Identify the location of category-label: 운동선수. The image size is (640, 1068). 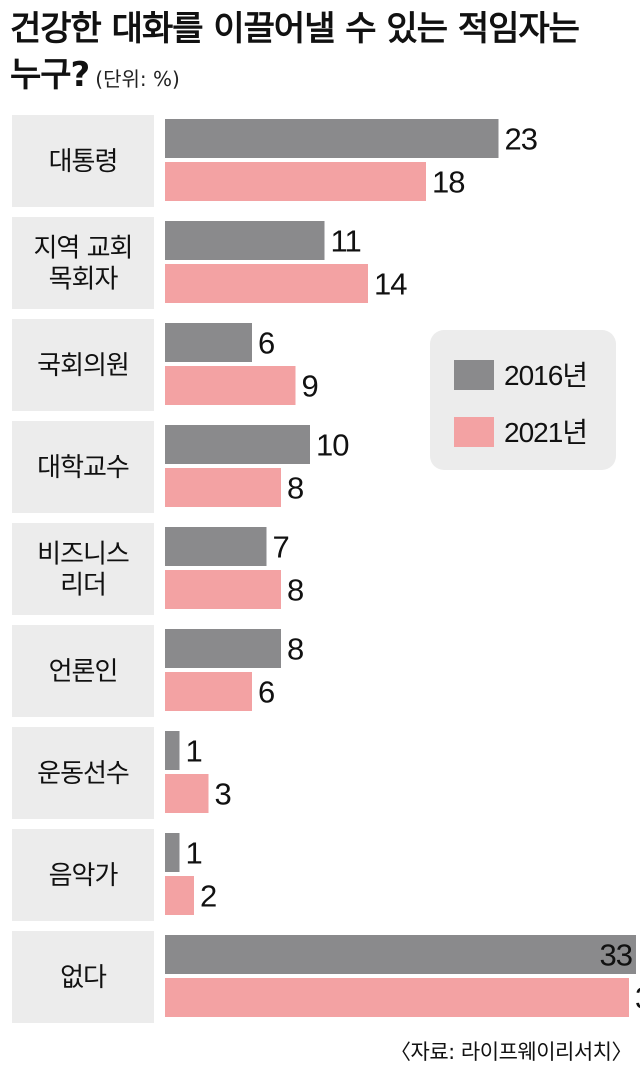
(83, 774).